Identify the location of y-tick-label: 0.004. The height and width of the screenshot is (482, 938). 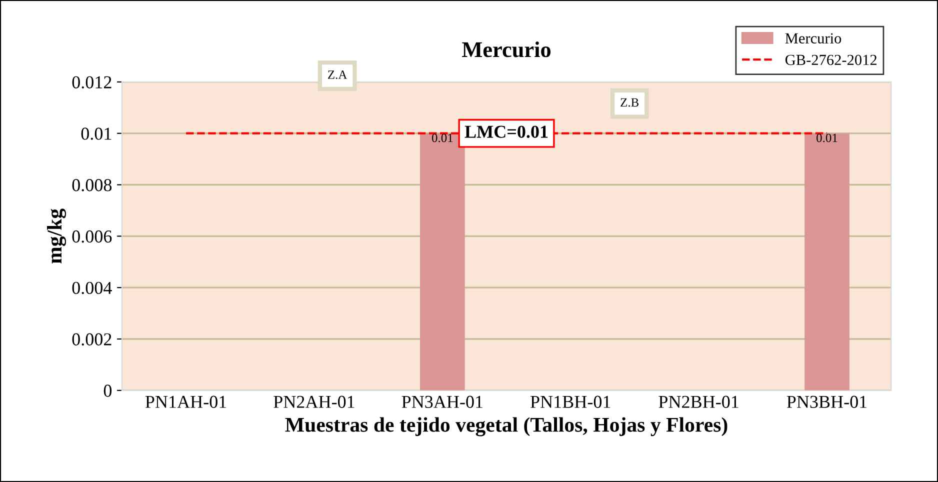
(92, 288).